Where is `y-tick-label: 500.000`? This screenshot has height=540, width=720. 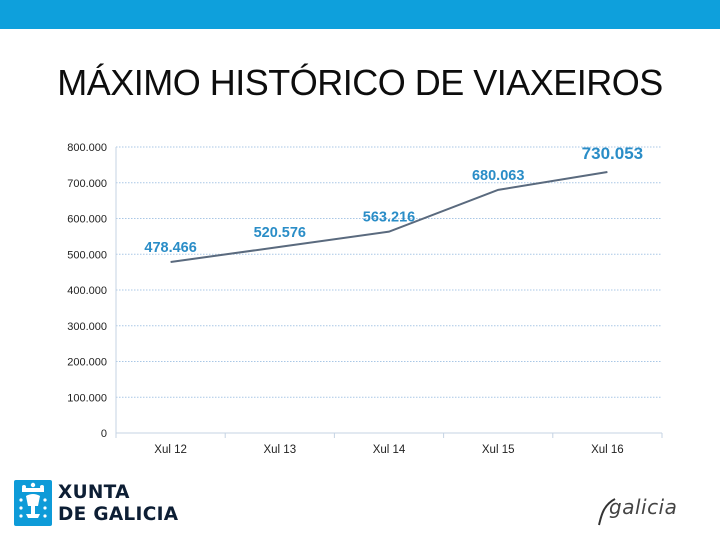 y-tick-label: 500.000 is located at coordinates (87, 255).